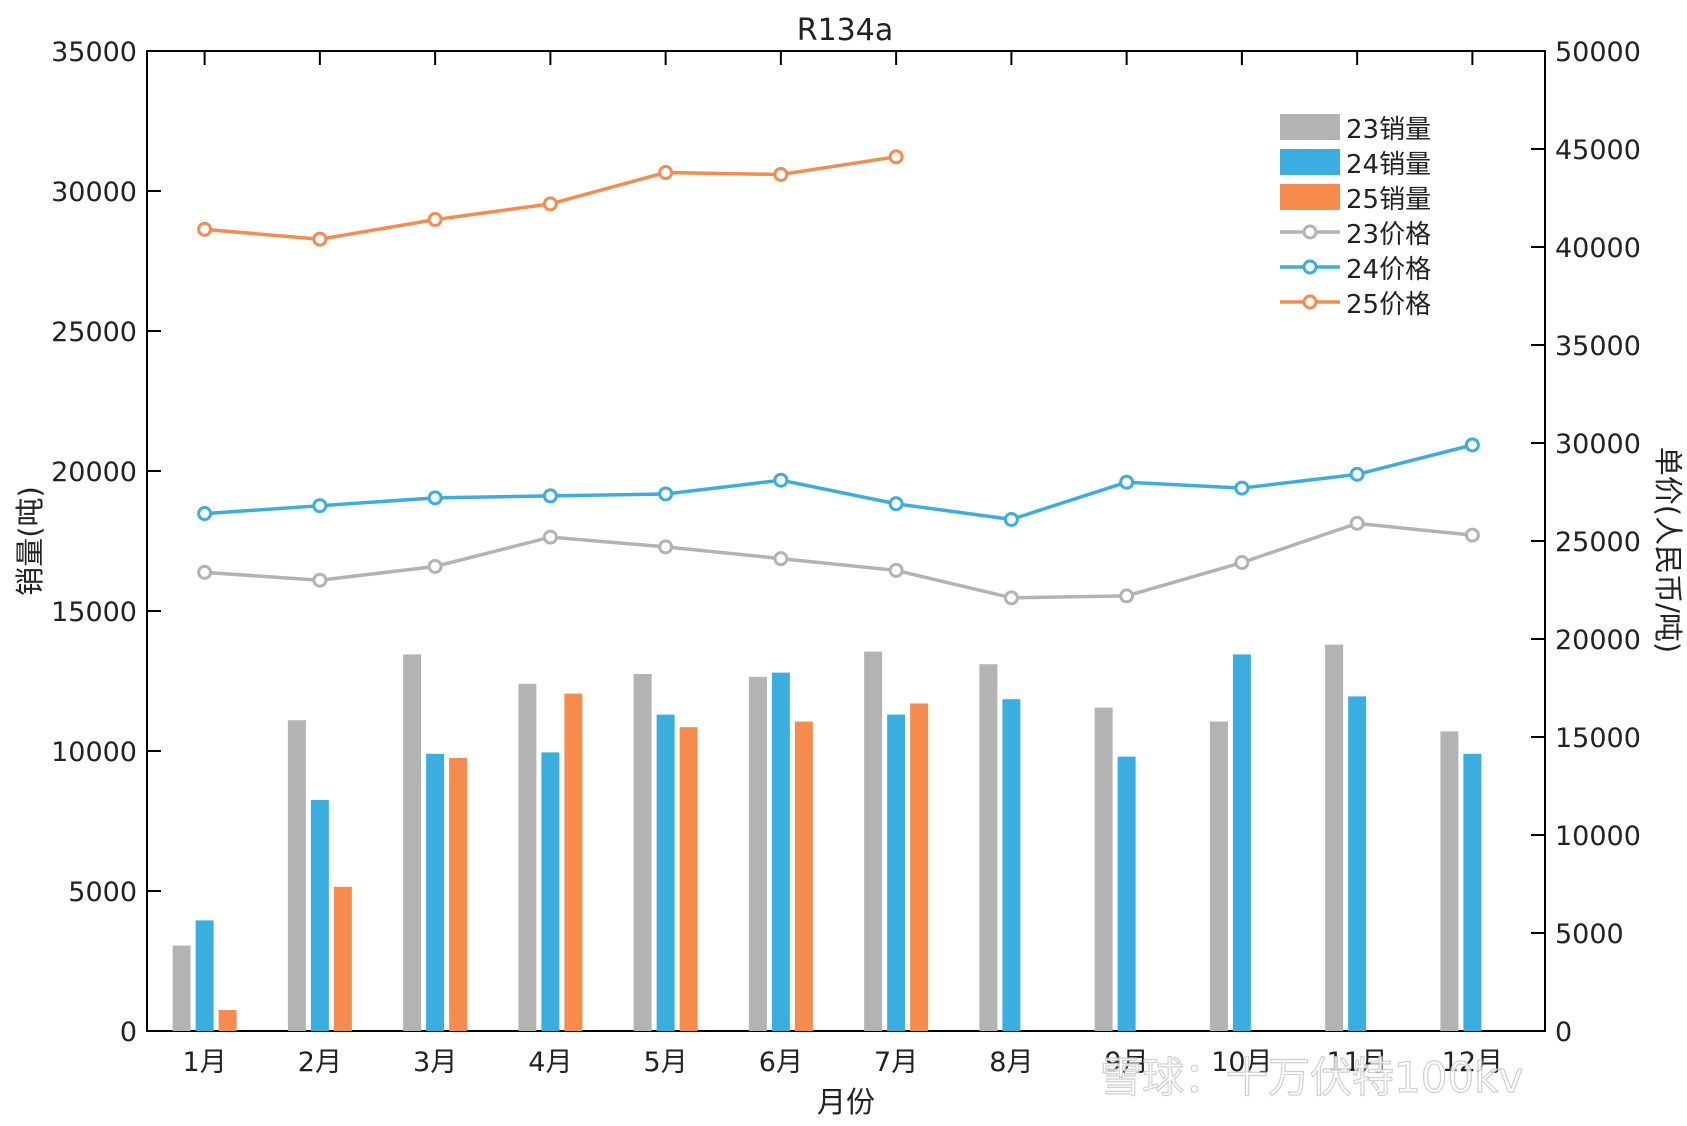 The width and height of the screenshot is (1687, 1126). What do you see at coordinates (1598, 542) in the screenshot?
I see `y-tick-label-right: 25000` at bounding box center [1598, 542].